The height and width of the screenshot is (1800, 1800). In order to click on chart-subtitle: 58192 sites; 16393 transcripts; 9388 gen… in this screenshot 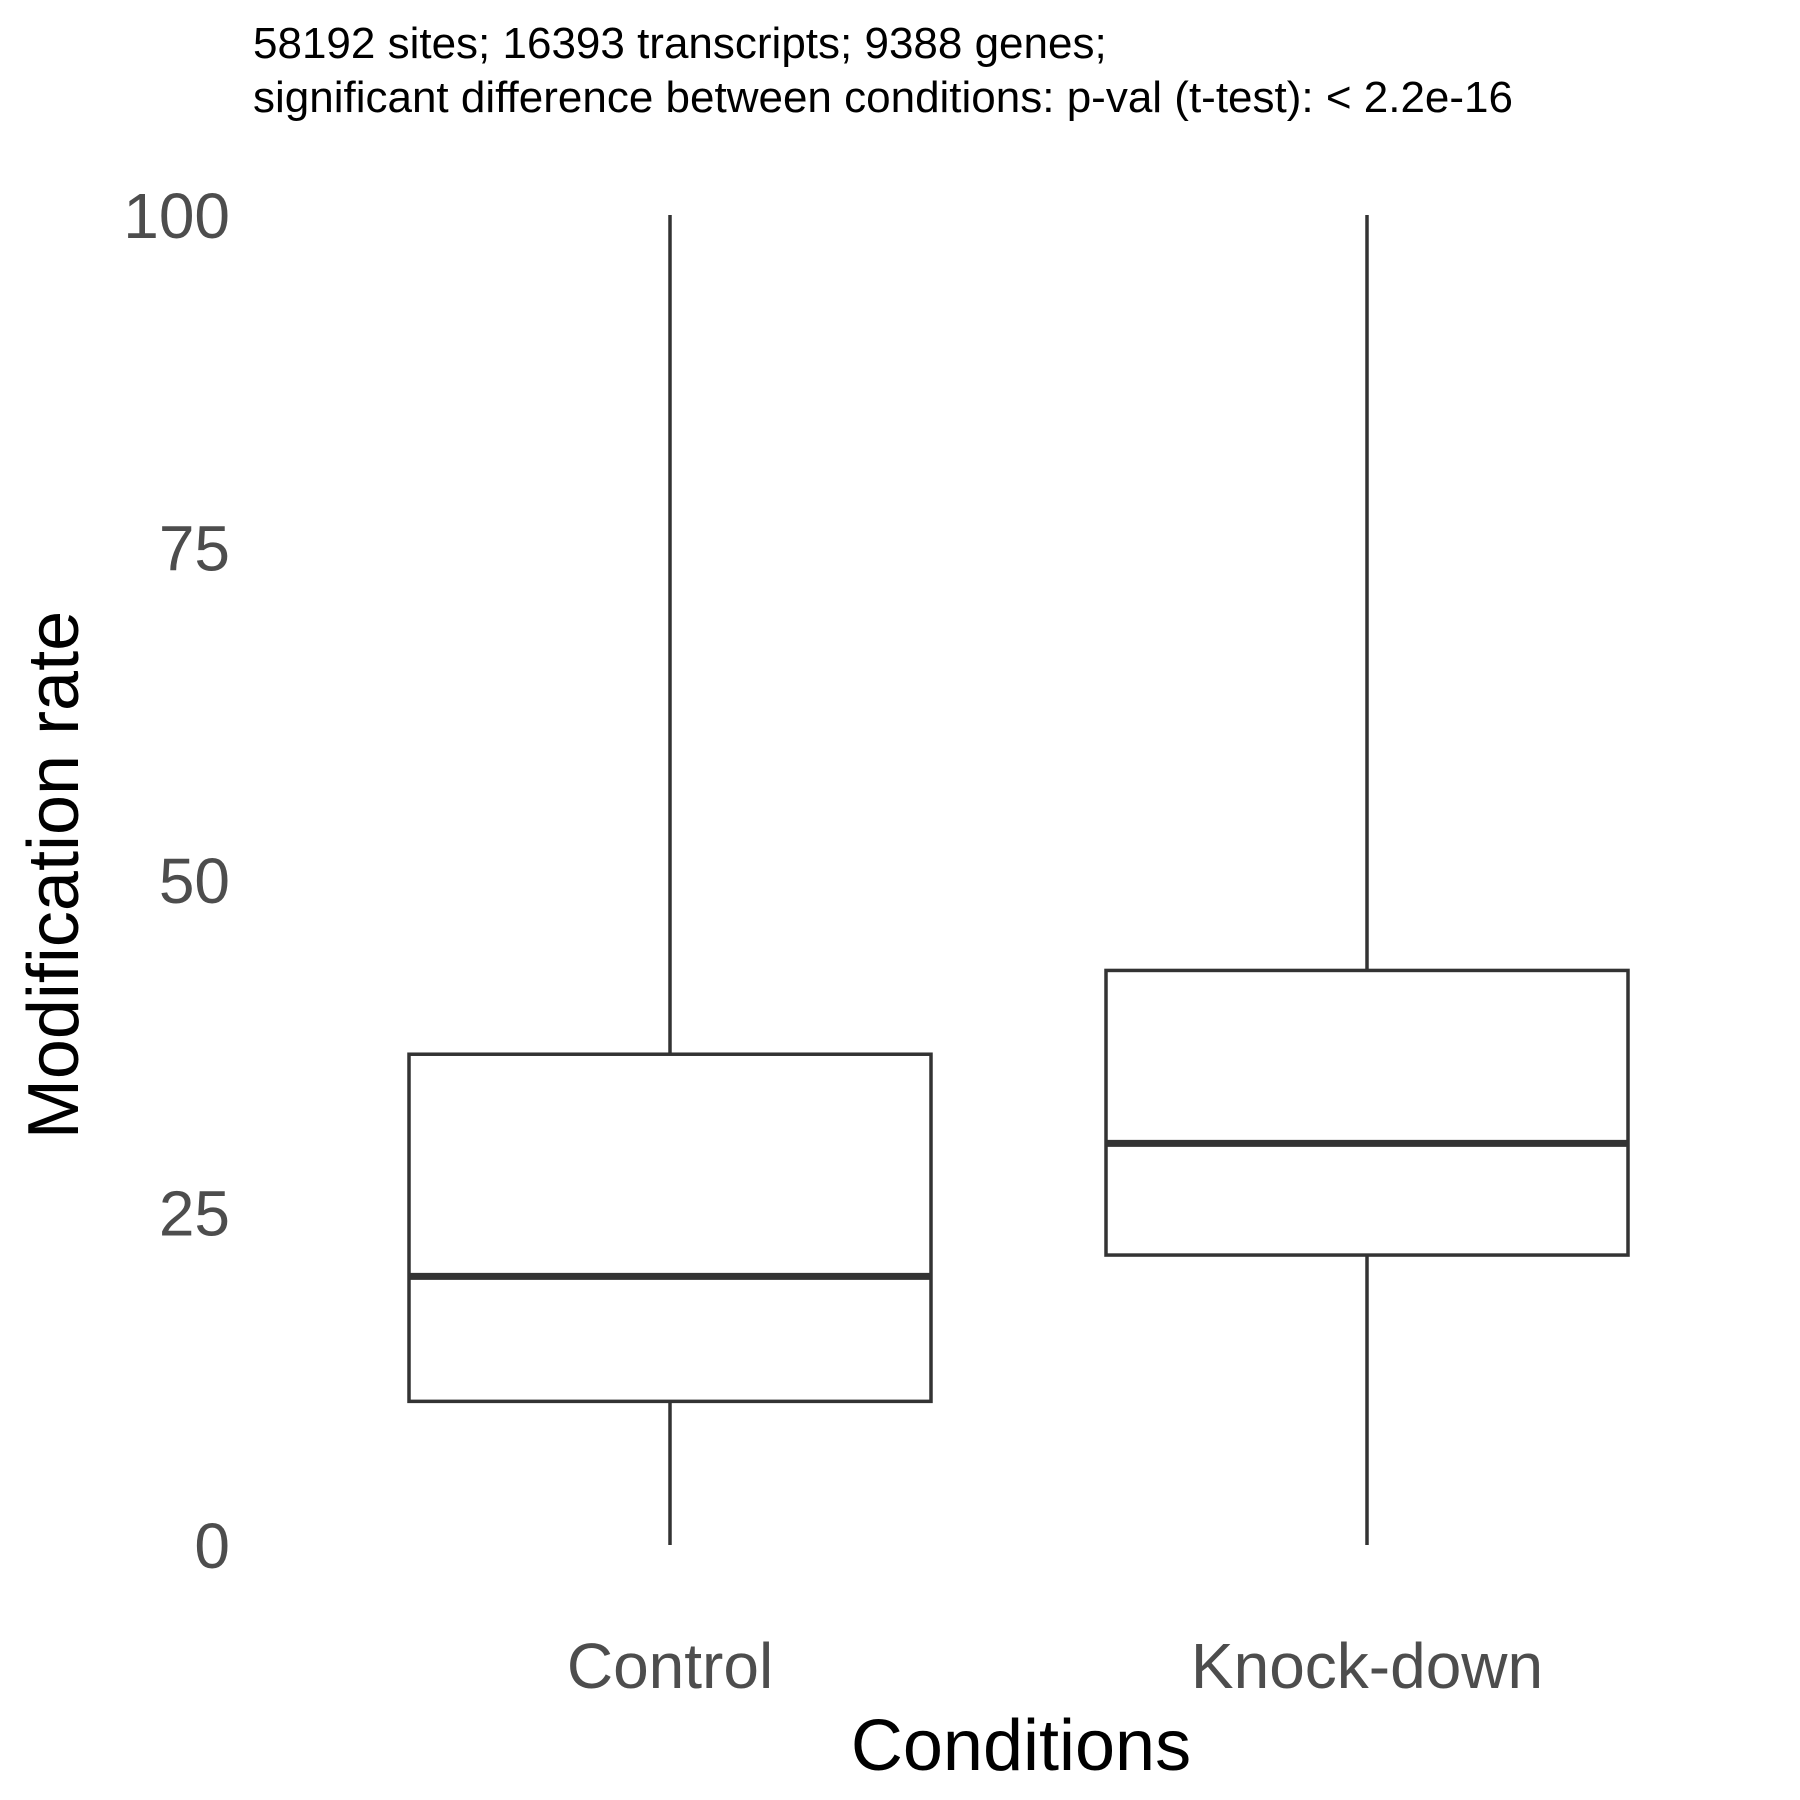, I will do `click(883, 70)`.